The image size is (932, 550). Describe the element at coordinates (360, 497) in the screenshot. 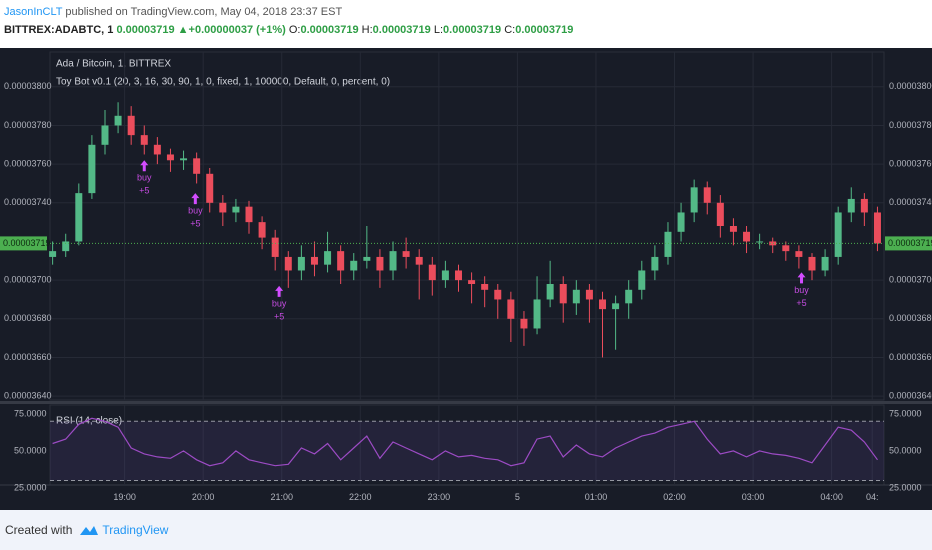

I see `x-tick-label: 22:00` at that location.